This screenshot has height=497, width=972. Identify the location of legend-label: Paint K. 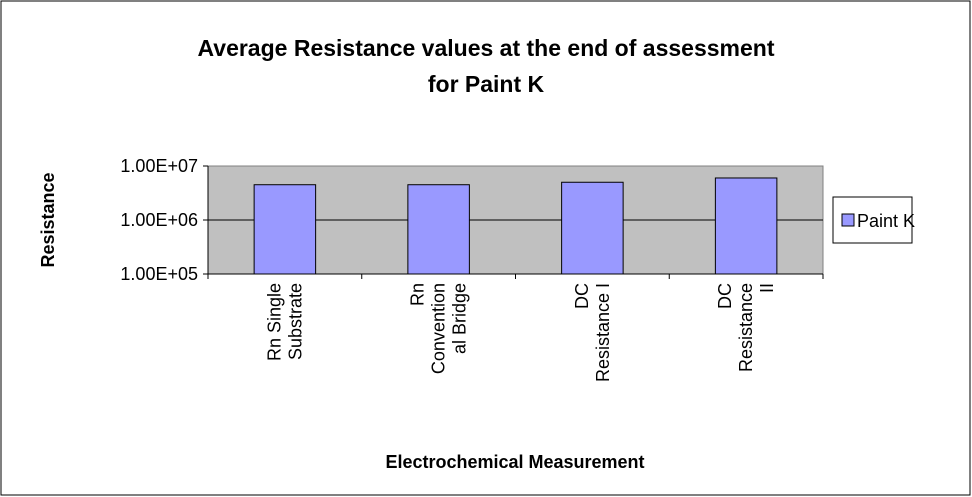
(886, 221).